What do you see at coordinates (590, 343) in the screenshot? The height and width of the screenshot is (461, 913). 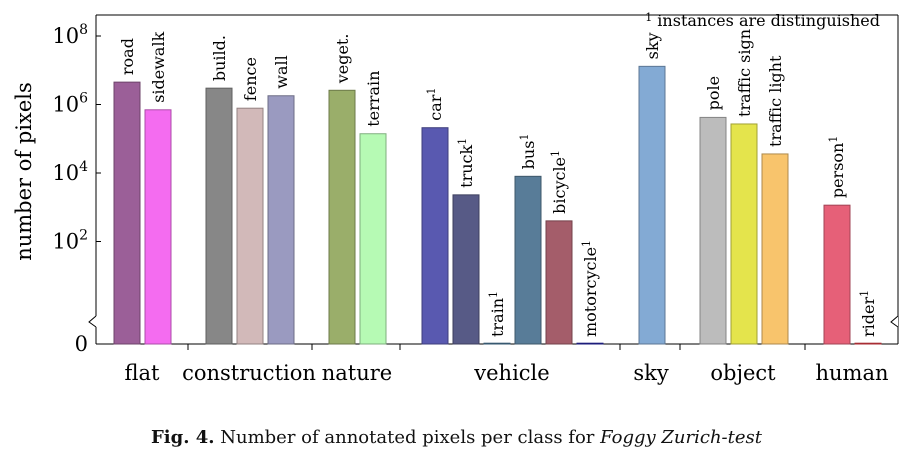 I see `bar-motorcycle` at bounding box center [590, 343].